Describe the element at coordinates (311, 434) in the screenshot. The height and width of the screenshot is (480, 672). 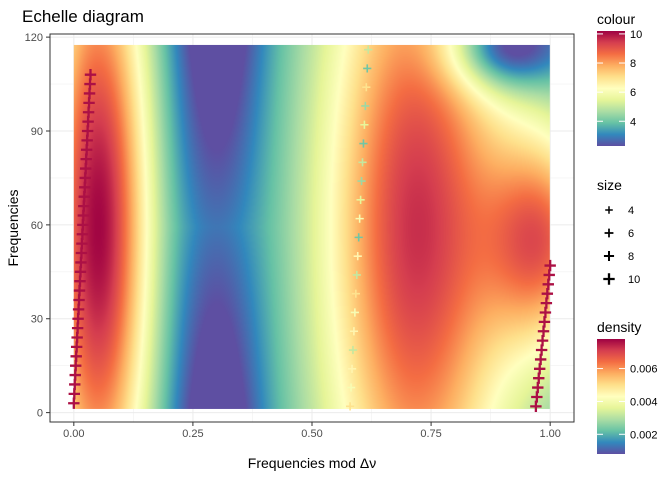
I see `x-tick-label: 0.50` at that location.